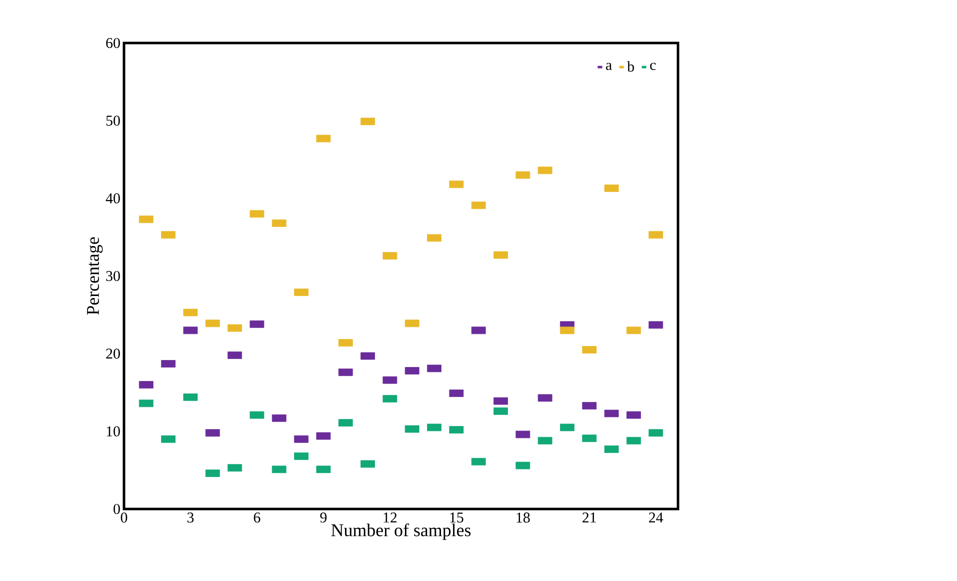 Image resolution: width=957 pixels, height=581 pixels. Describe the element at coordinates (457, 517) in the screenshot. I see `x-tick-label: 15` at that location.